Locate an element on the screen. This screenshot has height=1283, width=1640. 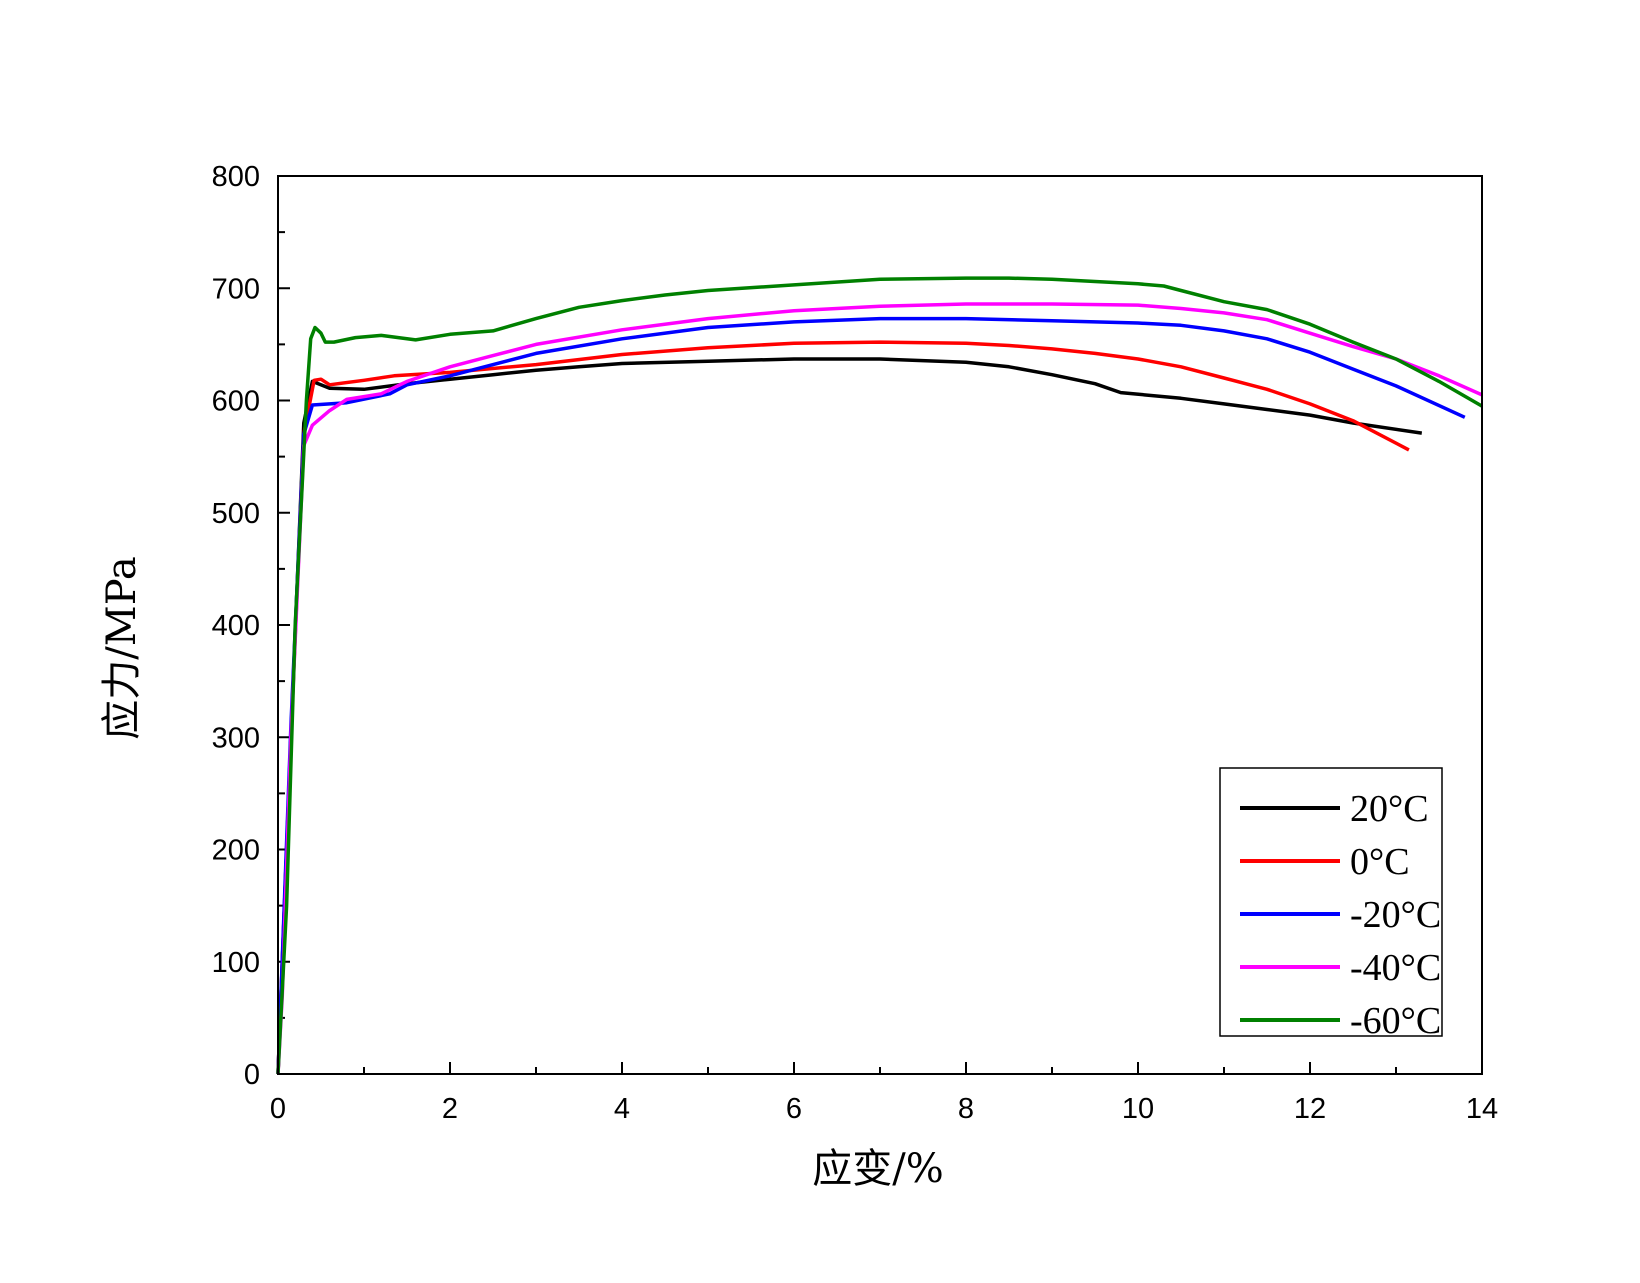
y-tick-label: 400 is located at coordinates (236, 626).